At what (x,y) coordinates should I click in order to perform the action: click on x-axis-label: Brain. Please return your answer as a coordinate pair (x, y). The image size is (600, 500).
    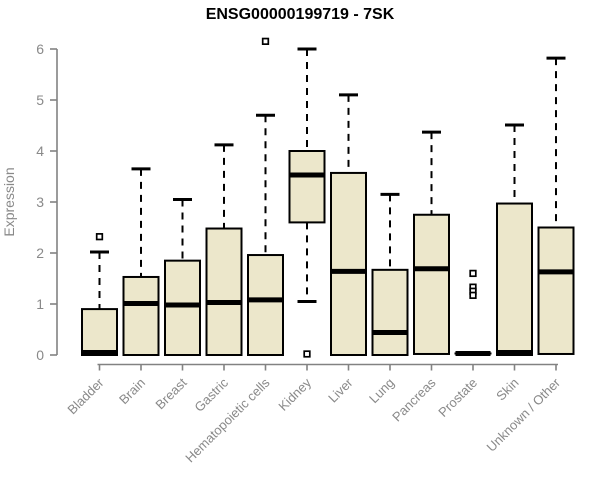
    Looking at the image, I should click on (132, 391).